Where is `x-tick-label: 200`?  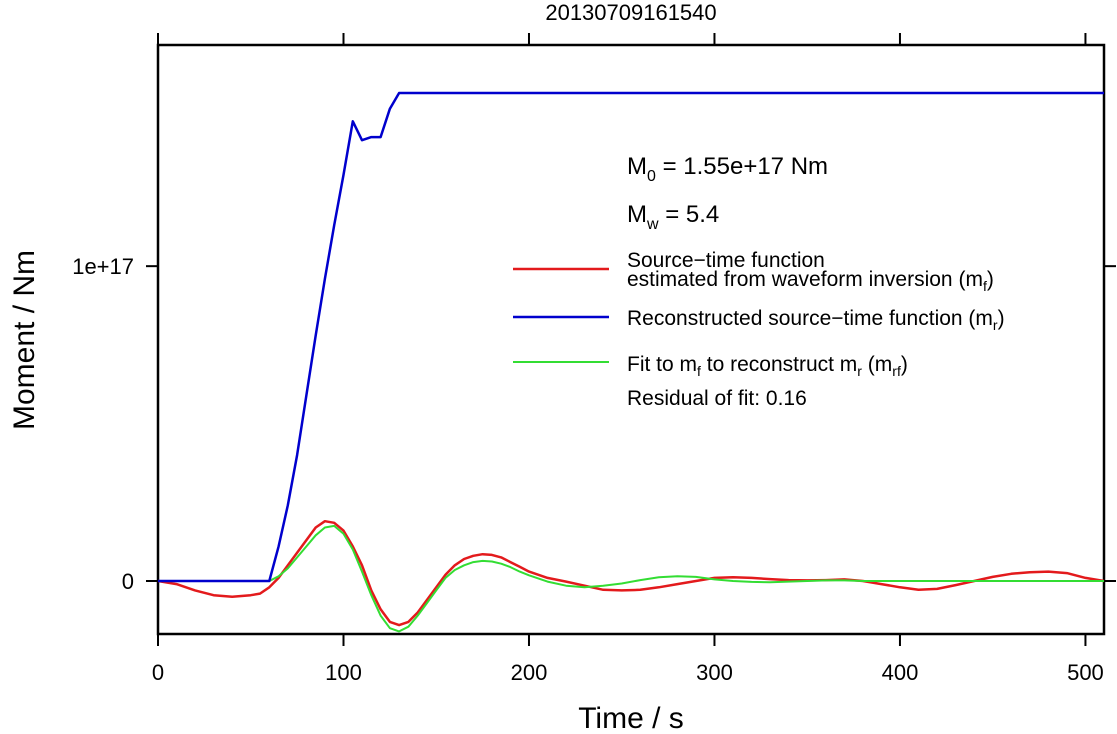 x-tick-label: 200 is located at coordinates (529, 672).